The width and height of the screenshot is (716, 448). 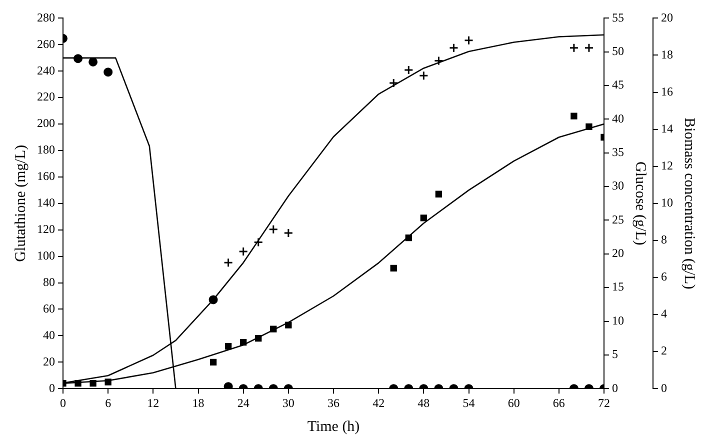 What do you see at coordinates (667, 17) in the screenshot?
I see `y3-tick-label: 20` at bounding box center [667, 17].